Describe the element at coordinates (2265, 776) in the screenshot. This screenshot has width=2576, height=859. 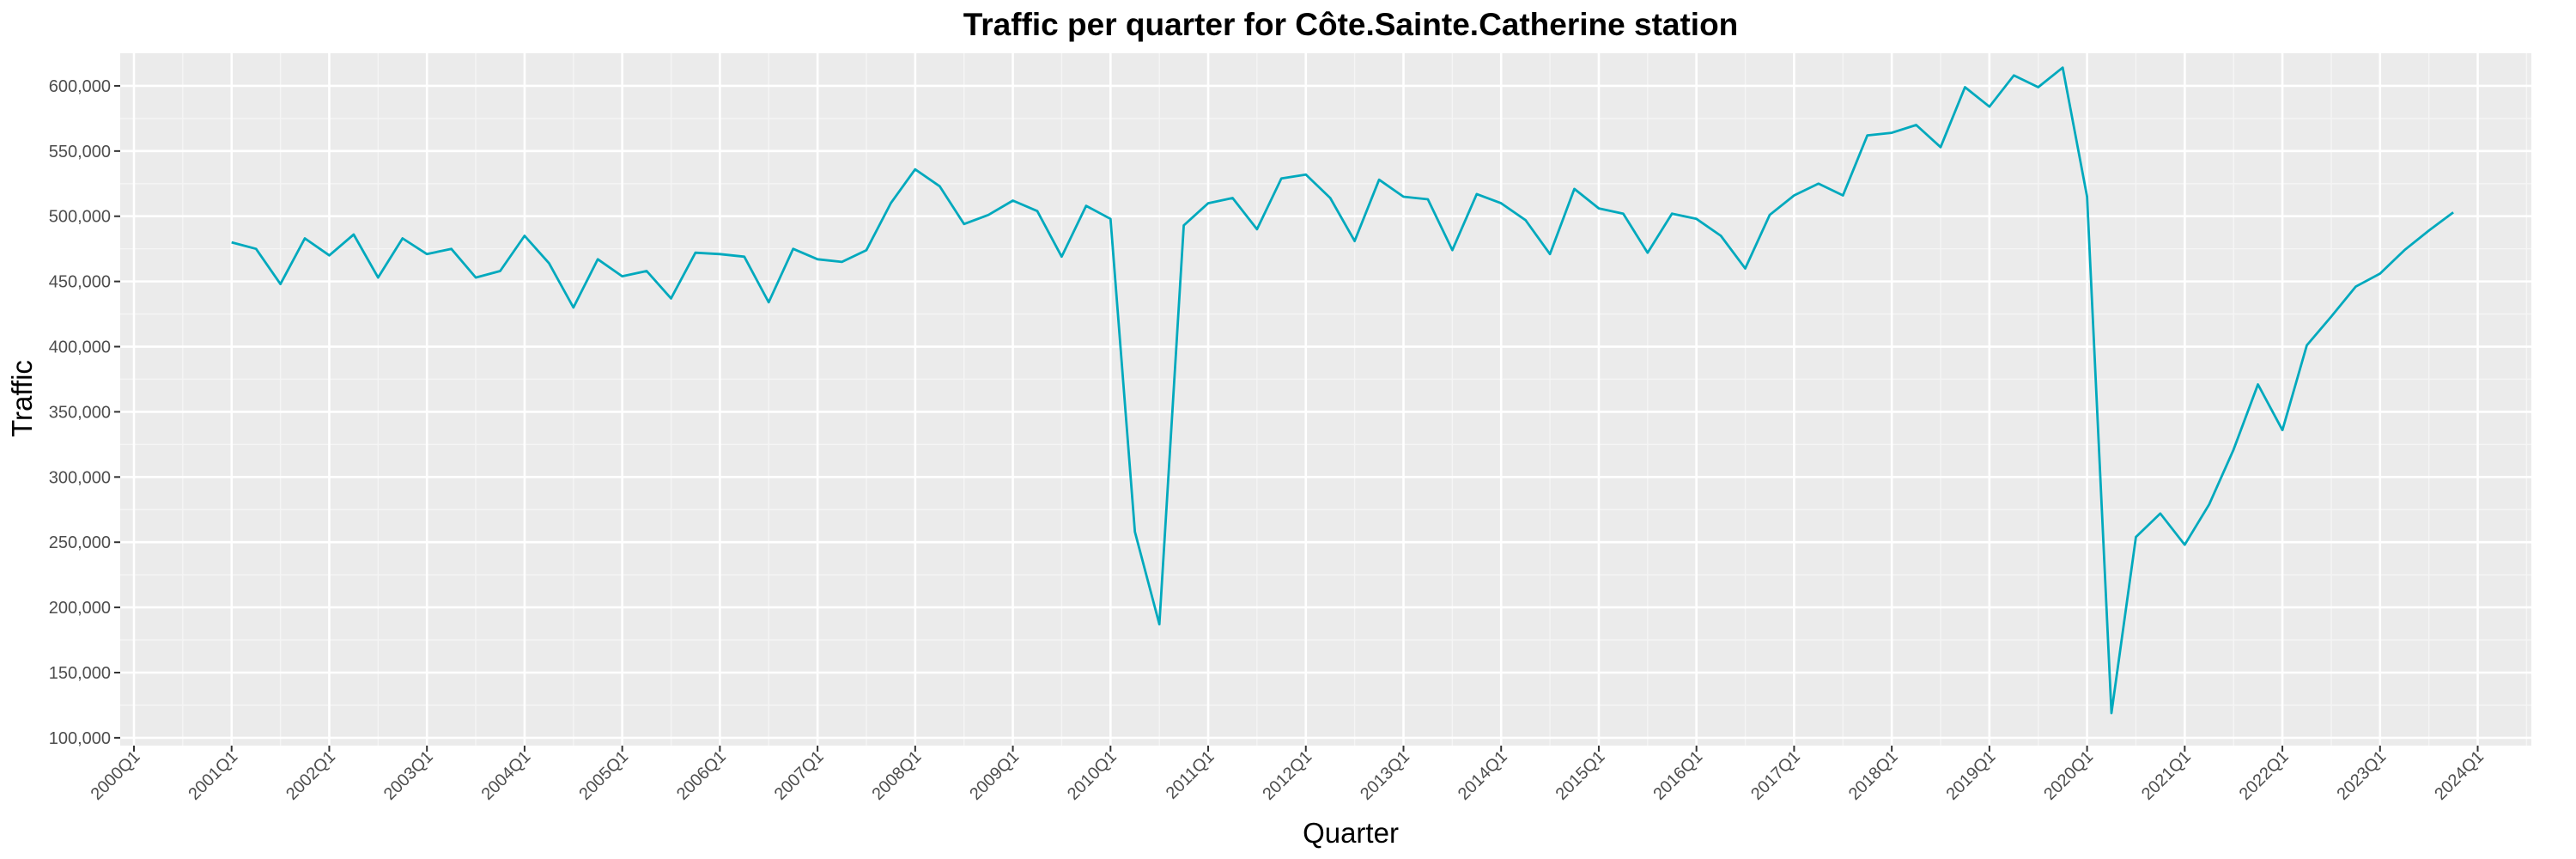
I see `x-tick-label: 2022Q1` at that location.